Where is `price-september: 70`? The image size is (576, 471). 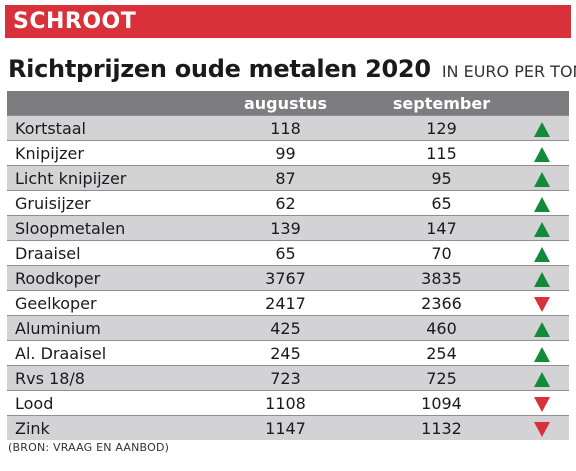
price-september: 70 is located at coordinates (441, 253).